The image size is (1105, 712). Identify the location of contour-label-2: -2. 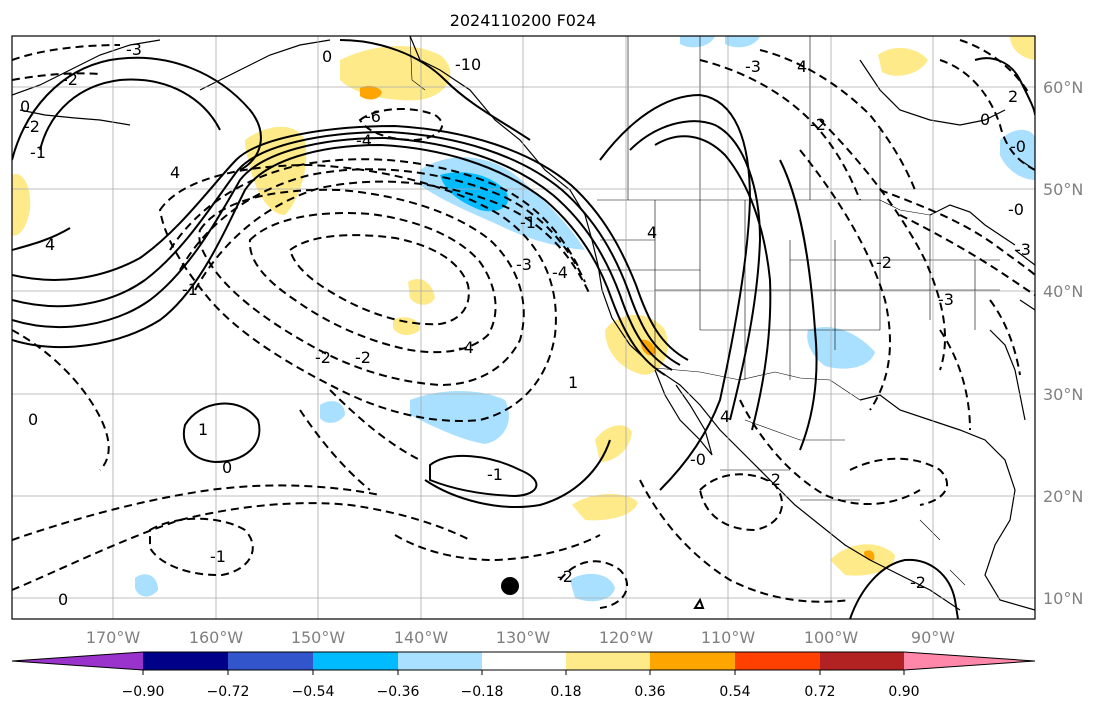
(70, 79).